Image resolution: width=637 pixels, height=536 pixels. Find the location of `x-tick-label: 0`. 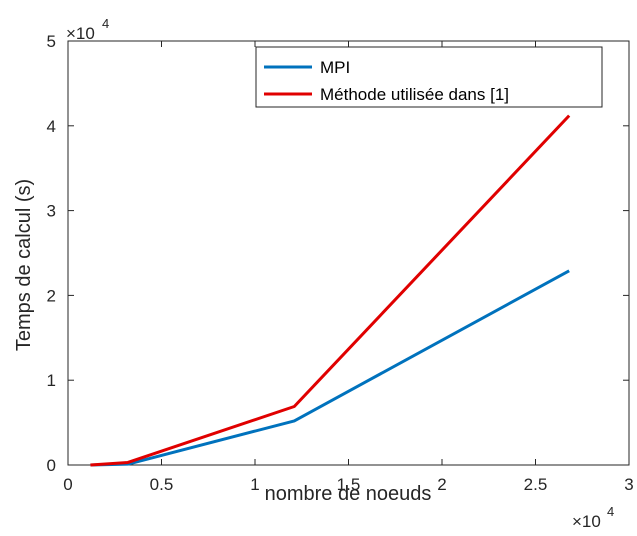

x-tick-label: 0 is located at coordinates (67, 484).